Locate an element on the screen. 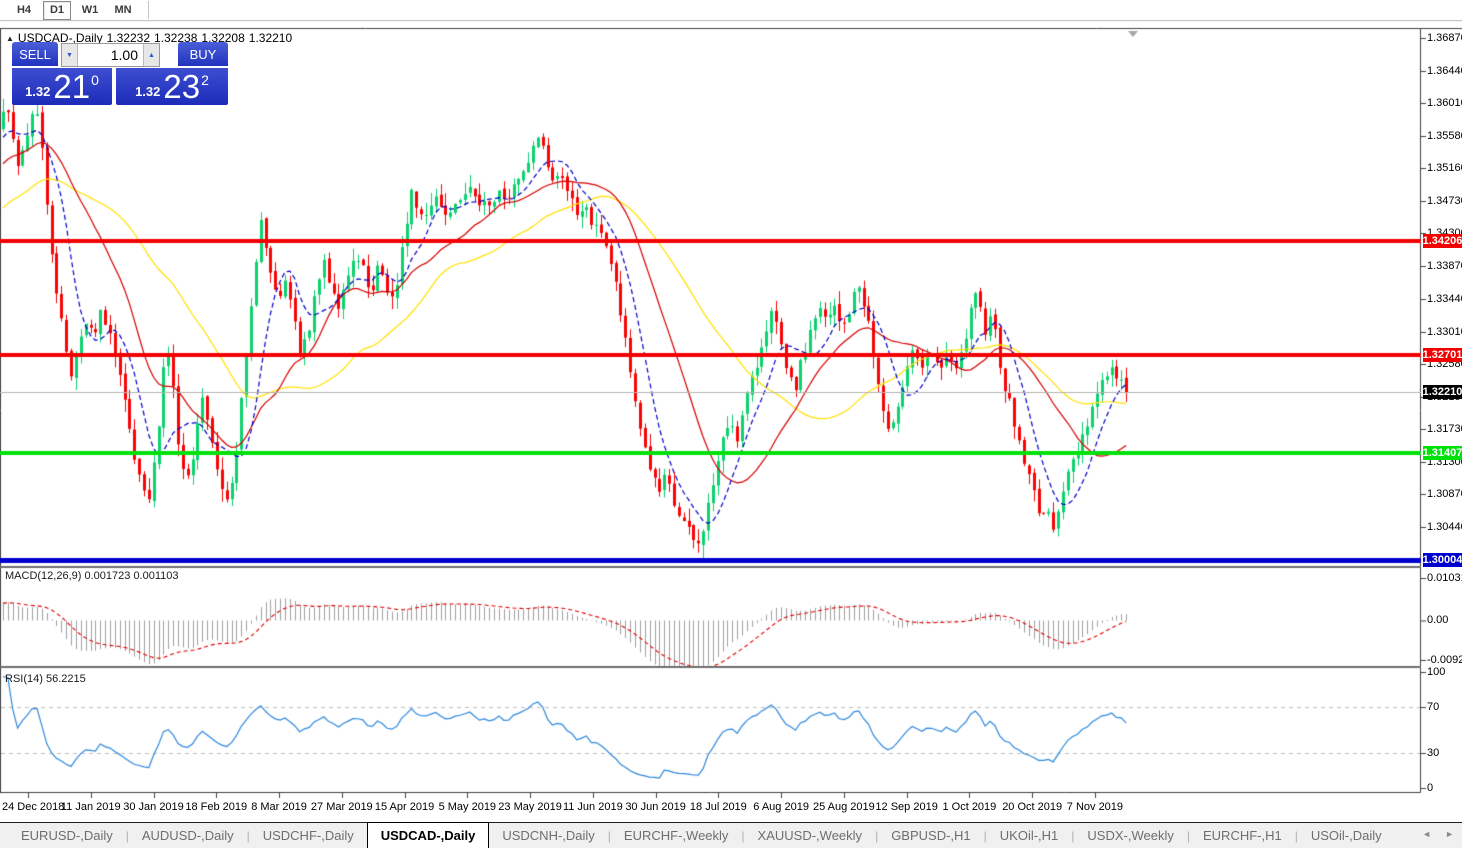 This screenshot has width=1462, height=848. macd-scale-label: -0.009203 is located at coordinates (1444, 660).